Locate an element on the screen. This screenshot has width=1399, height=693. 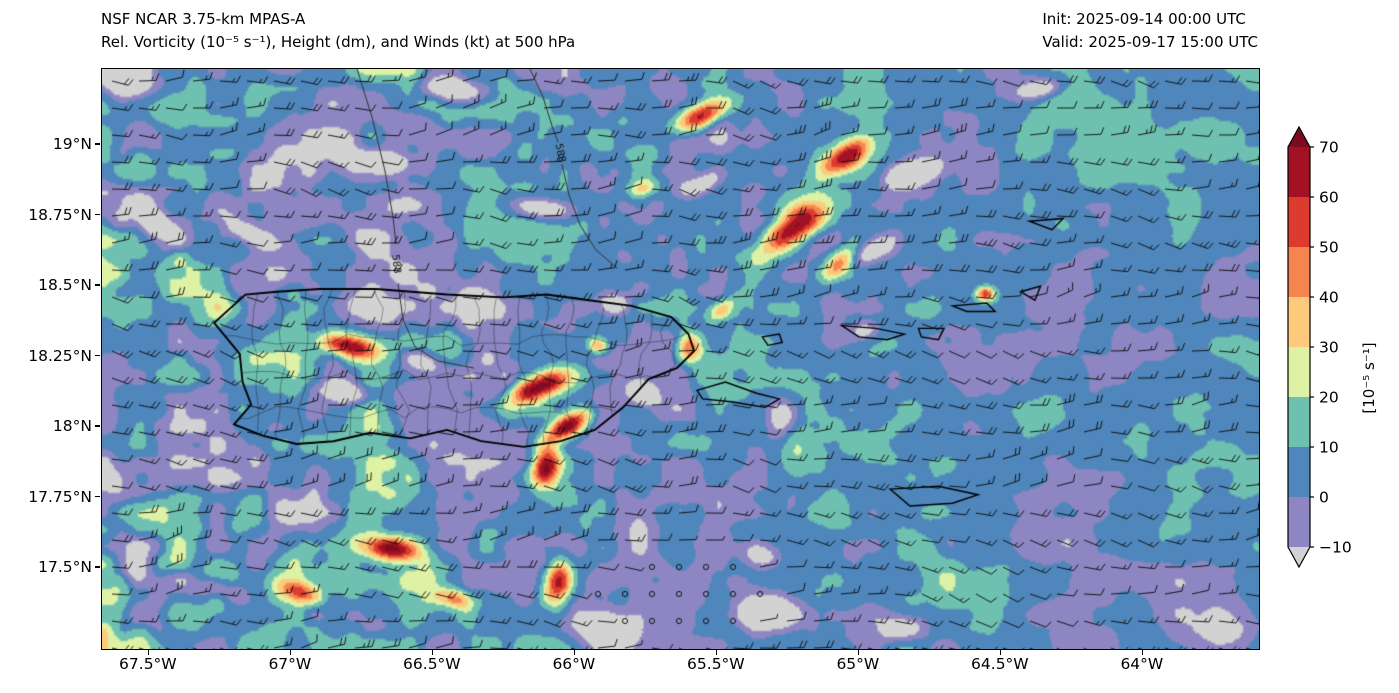
x-tick-label: 66°W is located at coordinates (574, 664).